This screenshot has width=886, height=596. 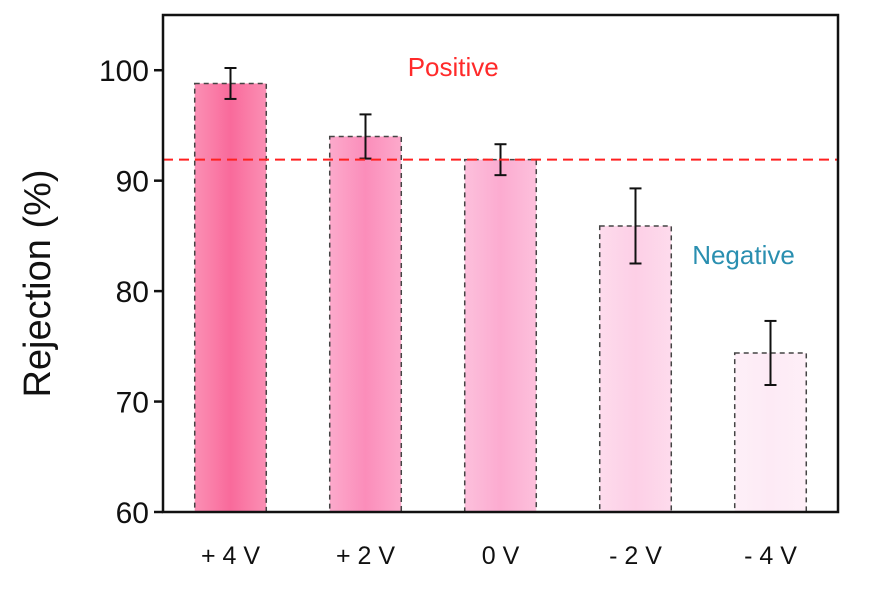 I want to click on y-axis: 60 70 80 90 100, so click(x=131, y=292).